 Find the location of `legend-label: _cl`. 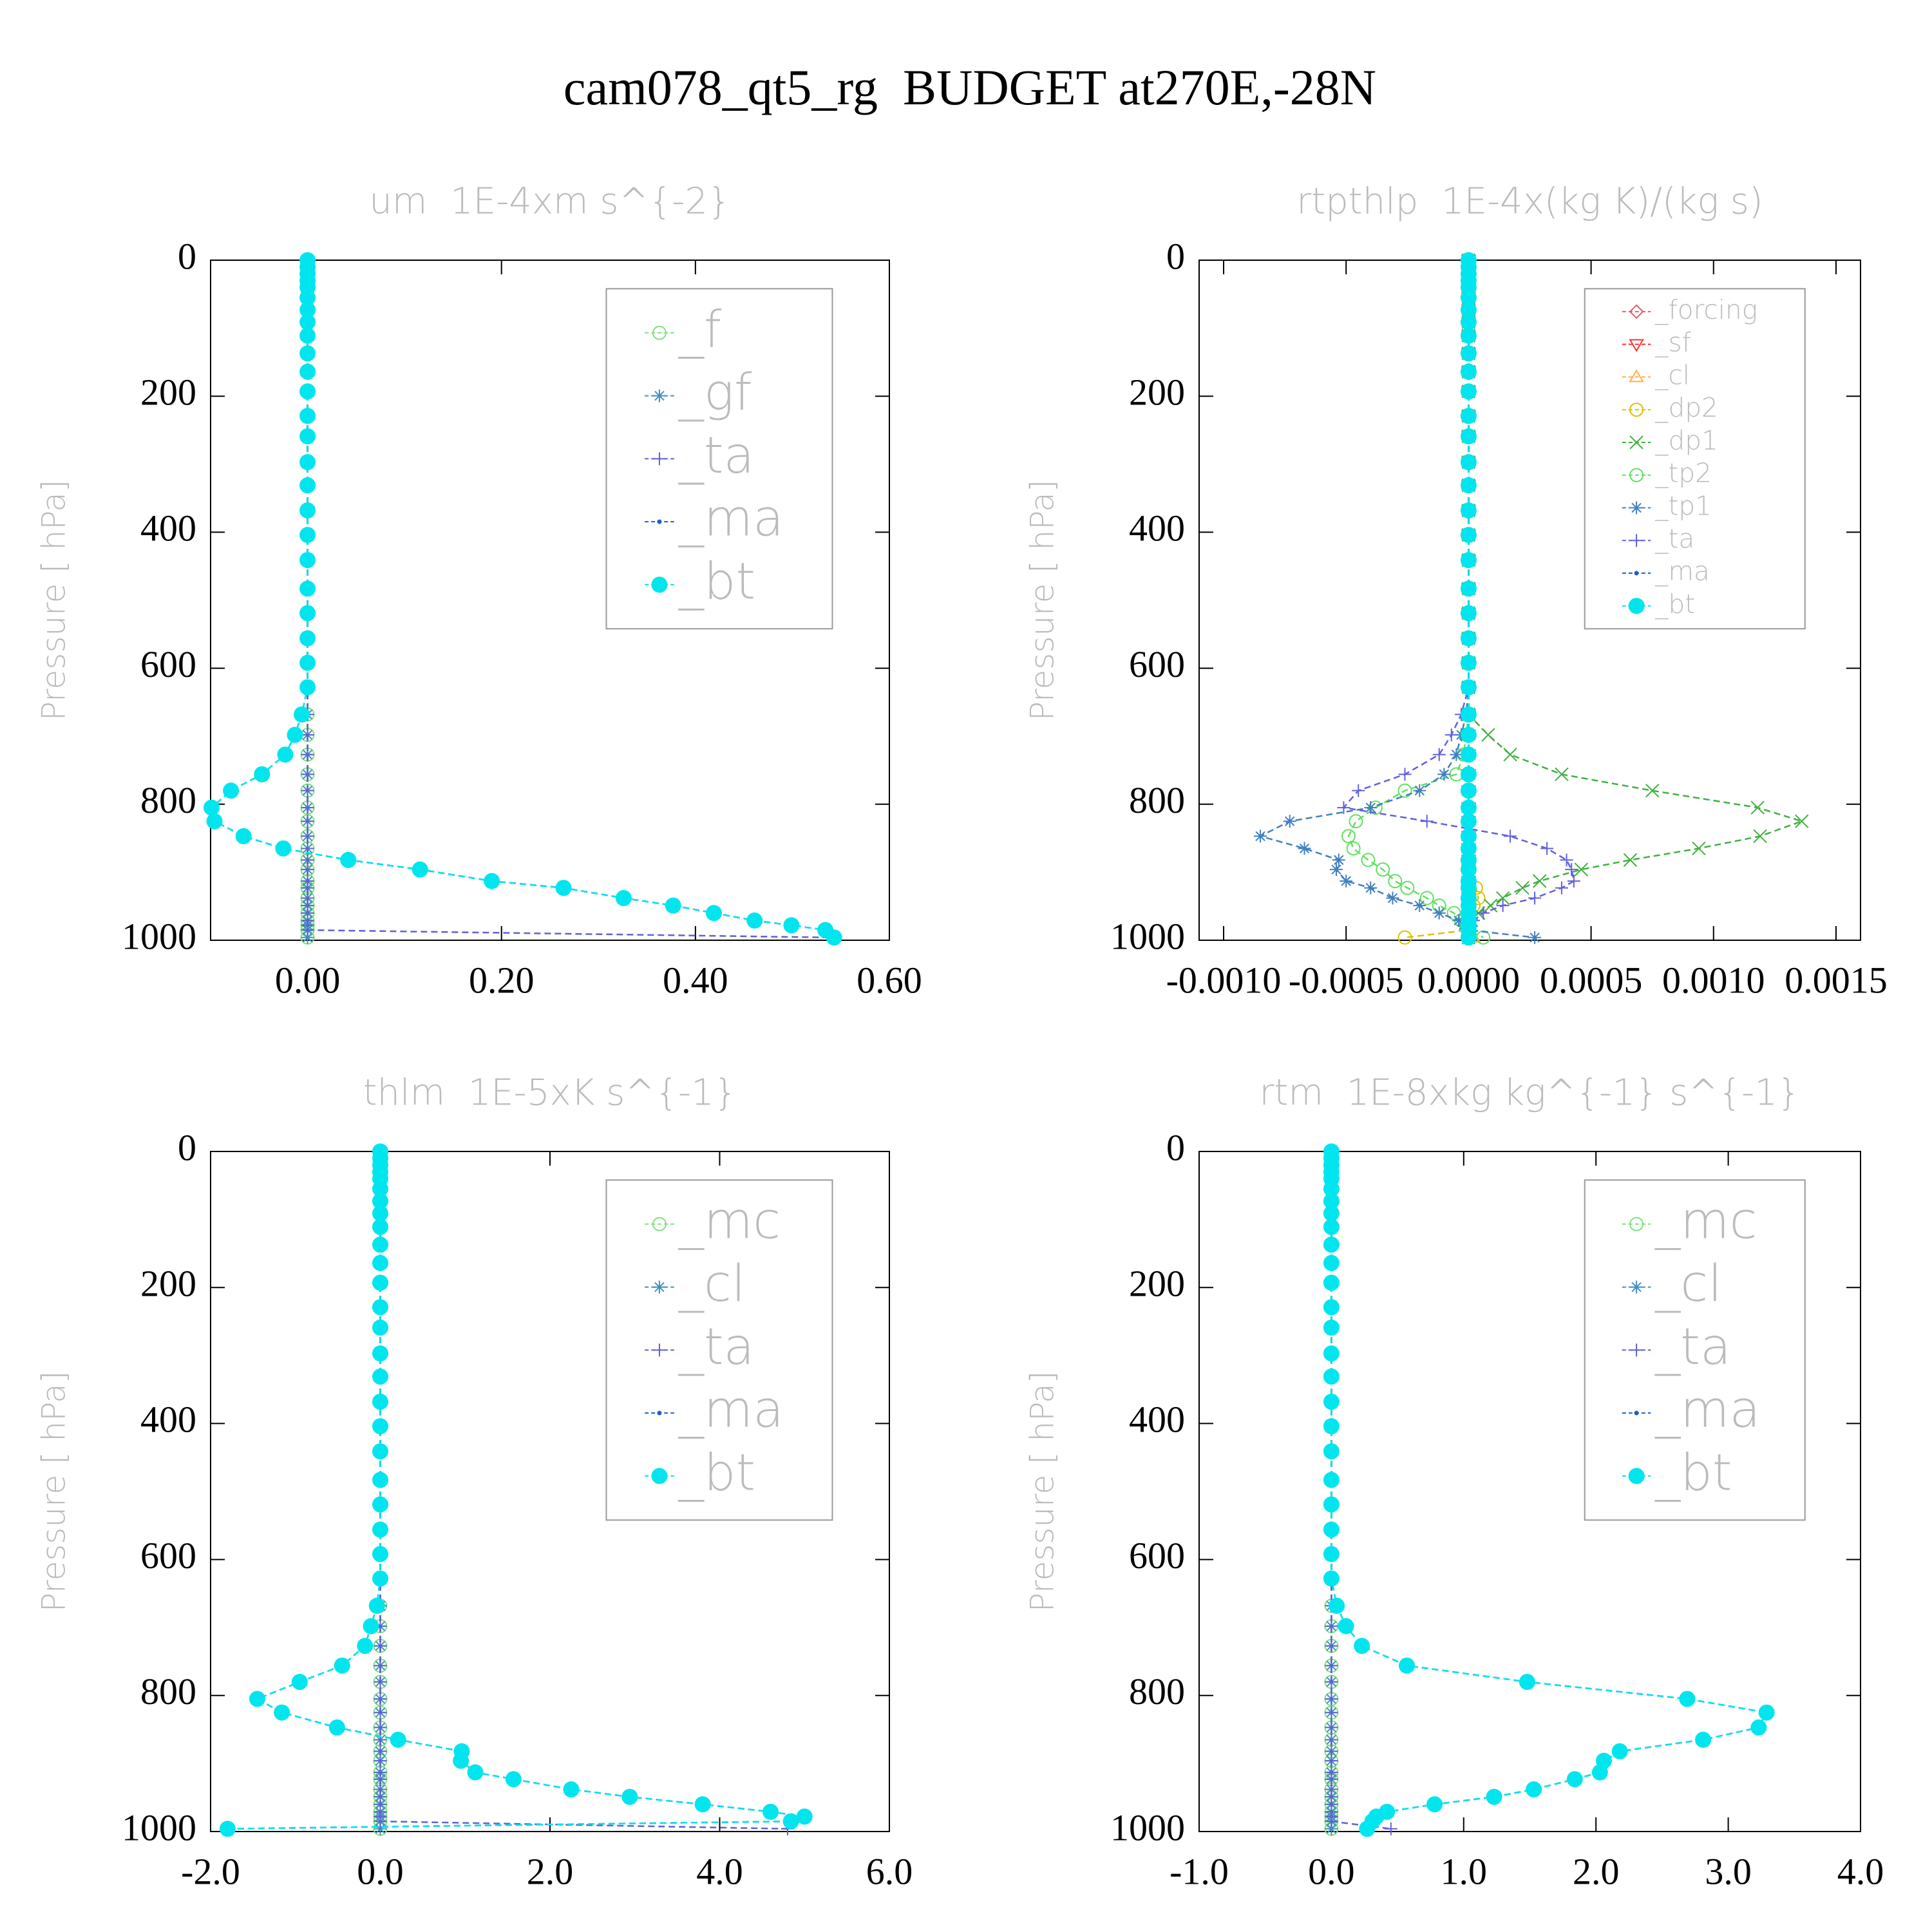

legend-label: _cl is located at coordinates (1688, 1284).